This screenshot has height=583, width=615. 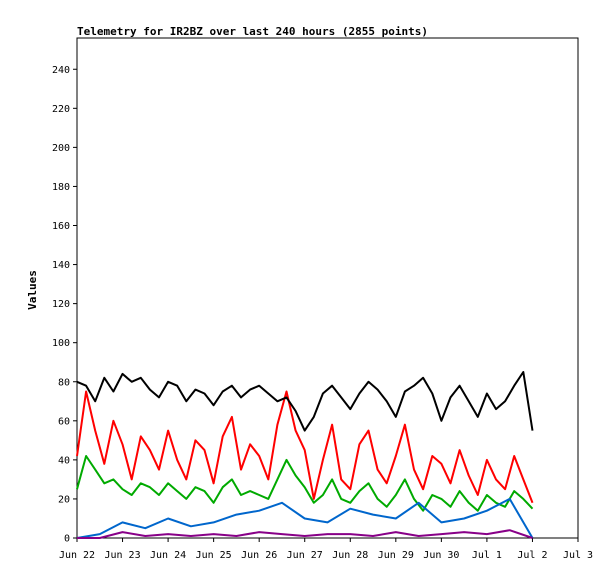 What do you see at coordinates (350, 555) in the screenshot?
I see `x-tick-label: Jun 28` at bounding box center [350, 555].